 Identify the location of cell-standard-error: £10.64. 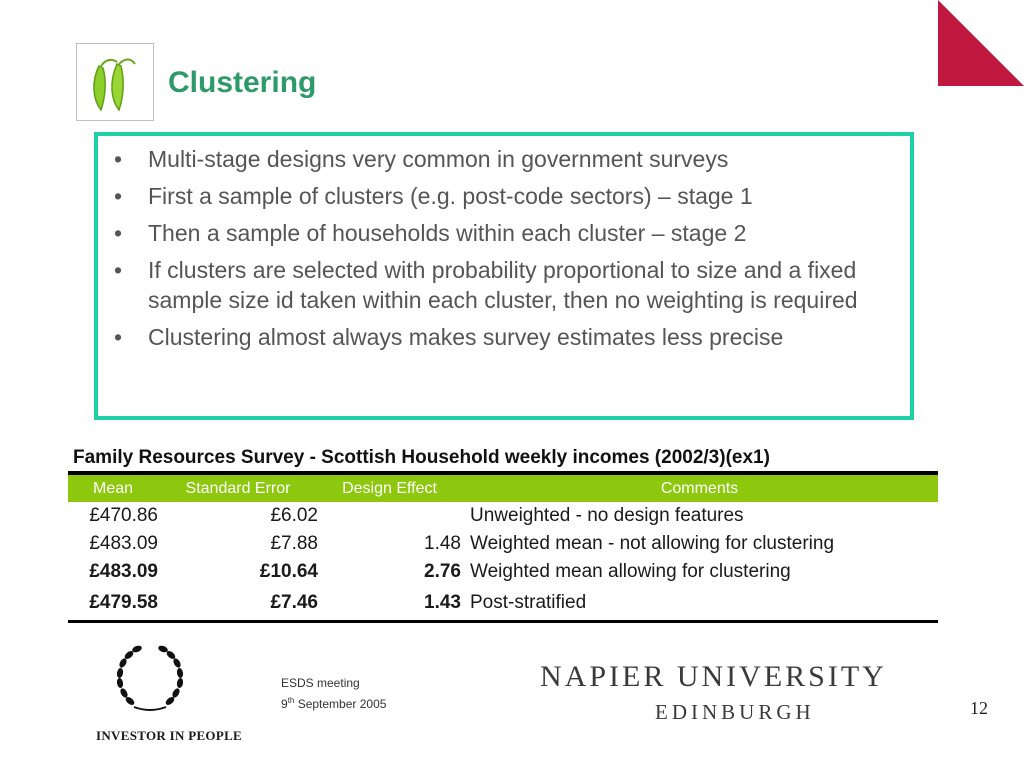
(288, 571).